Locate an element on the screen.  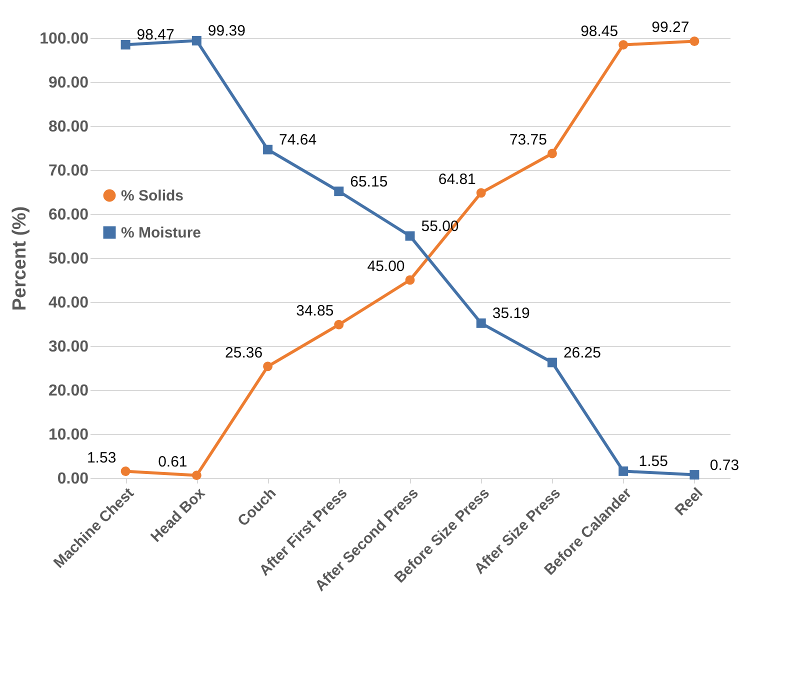
data-label: 0.73 is located at coordinates (725, 465).